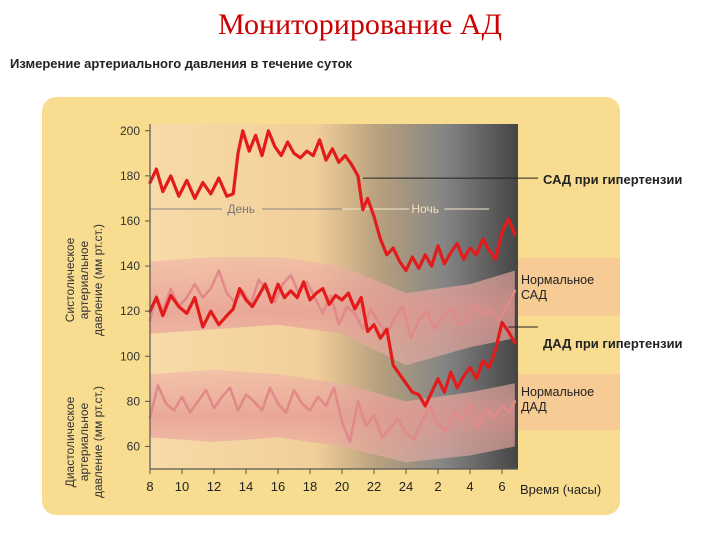 Image resolution: width=720 pixels, height=540 pixels. I want to click on normal-dad-band, so click(332, 416).